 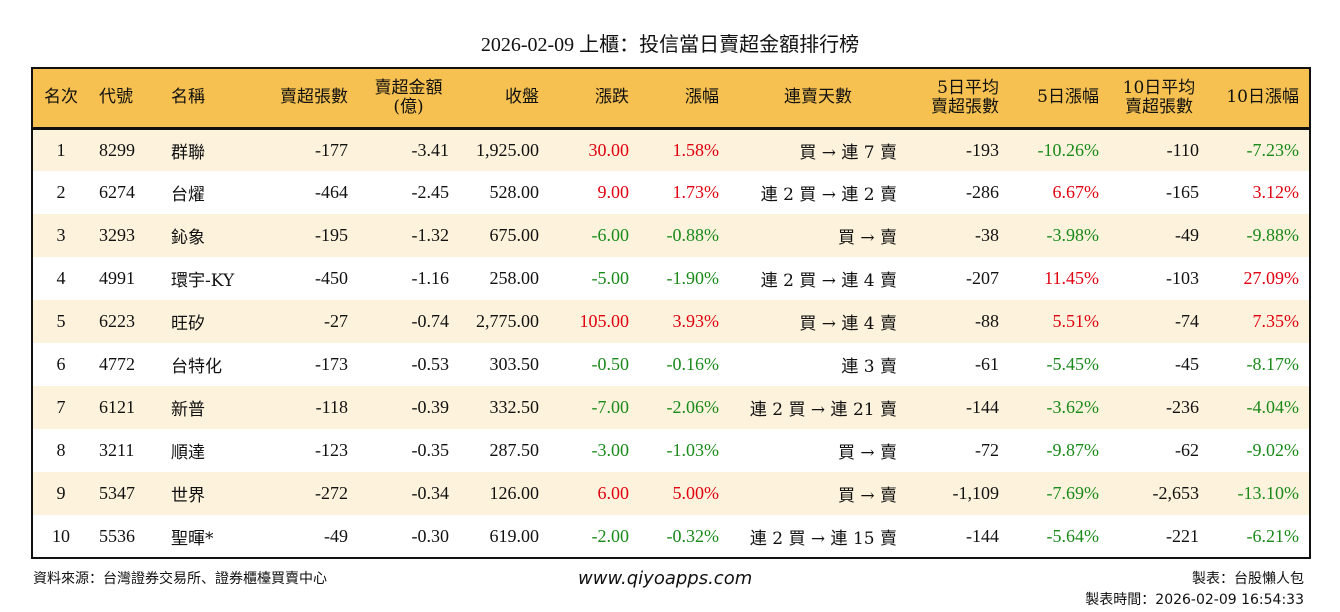 I want to click on cell-pct5: -5.64%, so click(x=1073, y=535).